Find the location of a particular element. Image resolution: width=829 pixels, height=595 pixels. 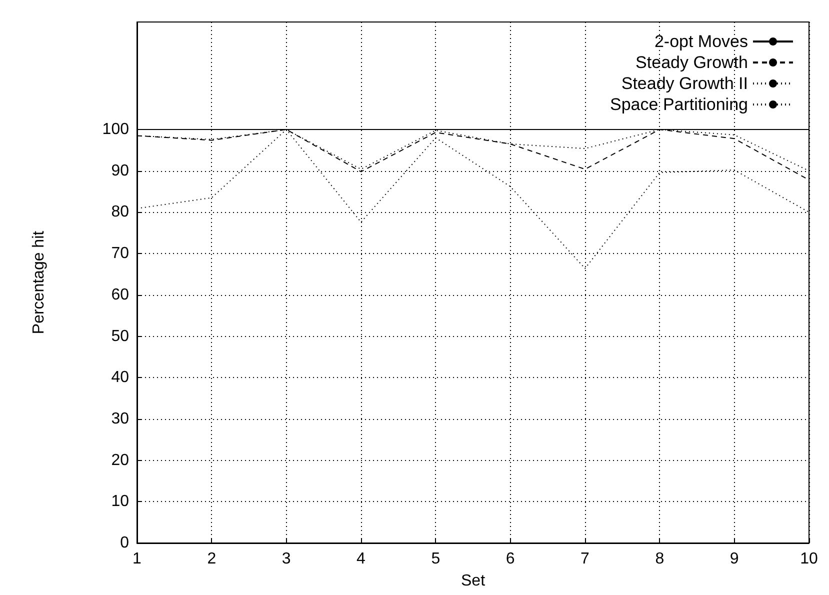

x-tick-label: 8 is located at coordinates (659, 559).